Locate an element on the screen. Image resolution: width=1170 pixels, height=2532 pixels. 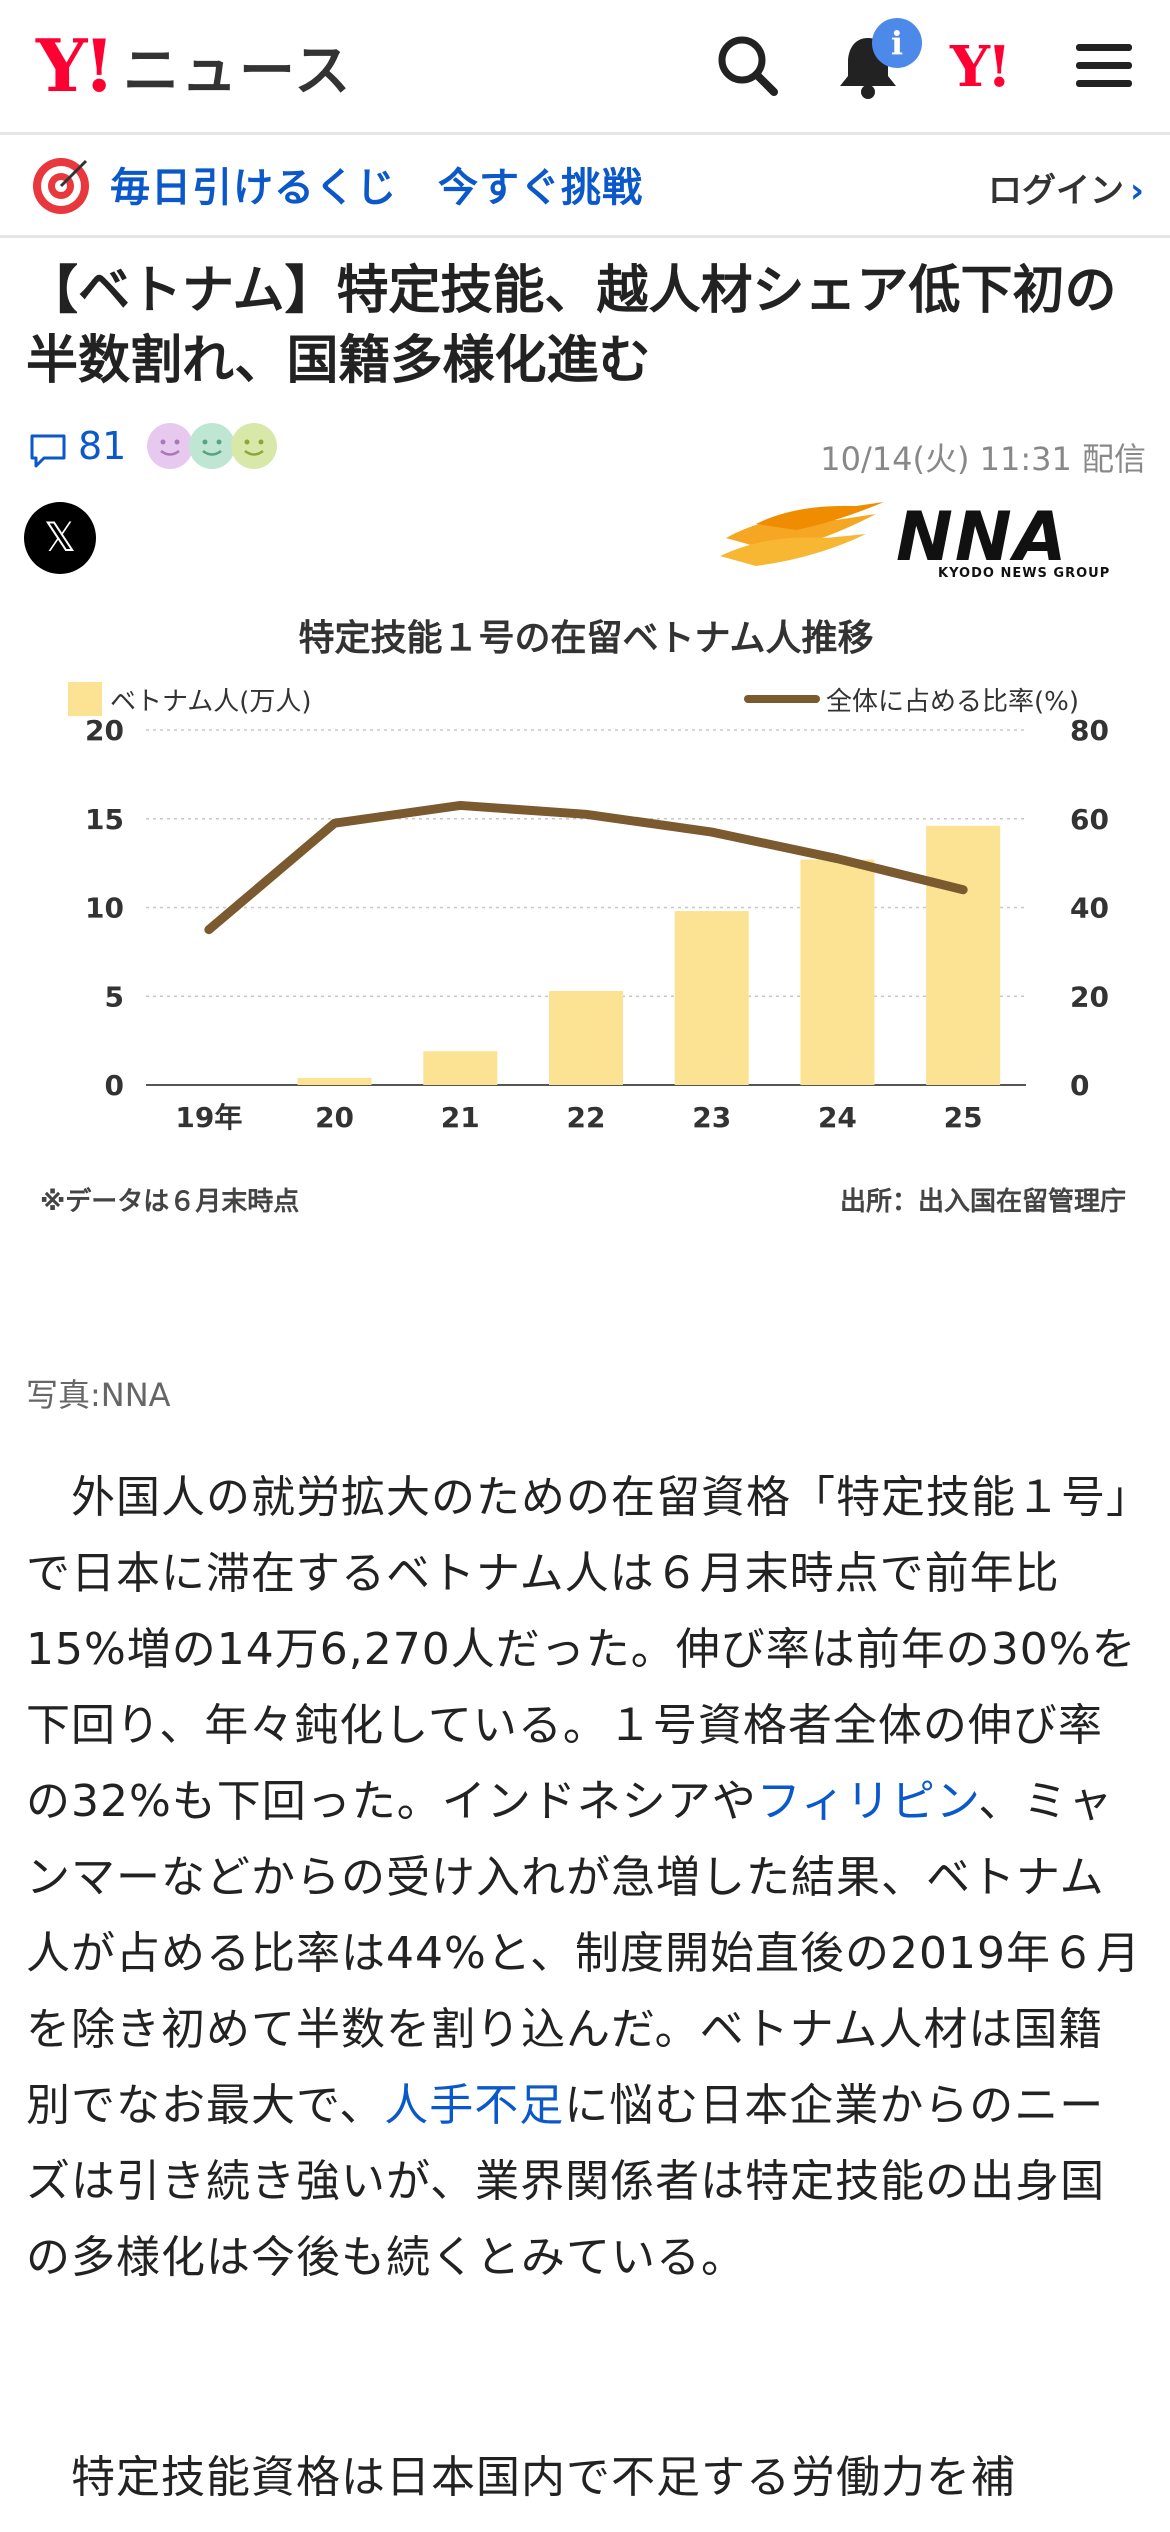
y-right-tick-label: 80 is located at coordinates (1089, 730).